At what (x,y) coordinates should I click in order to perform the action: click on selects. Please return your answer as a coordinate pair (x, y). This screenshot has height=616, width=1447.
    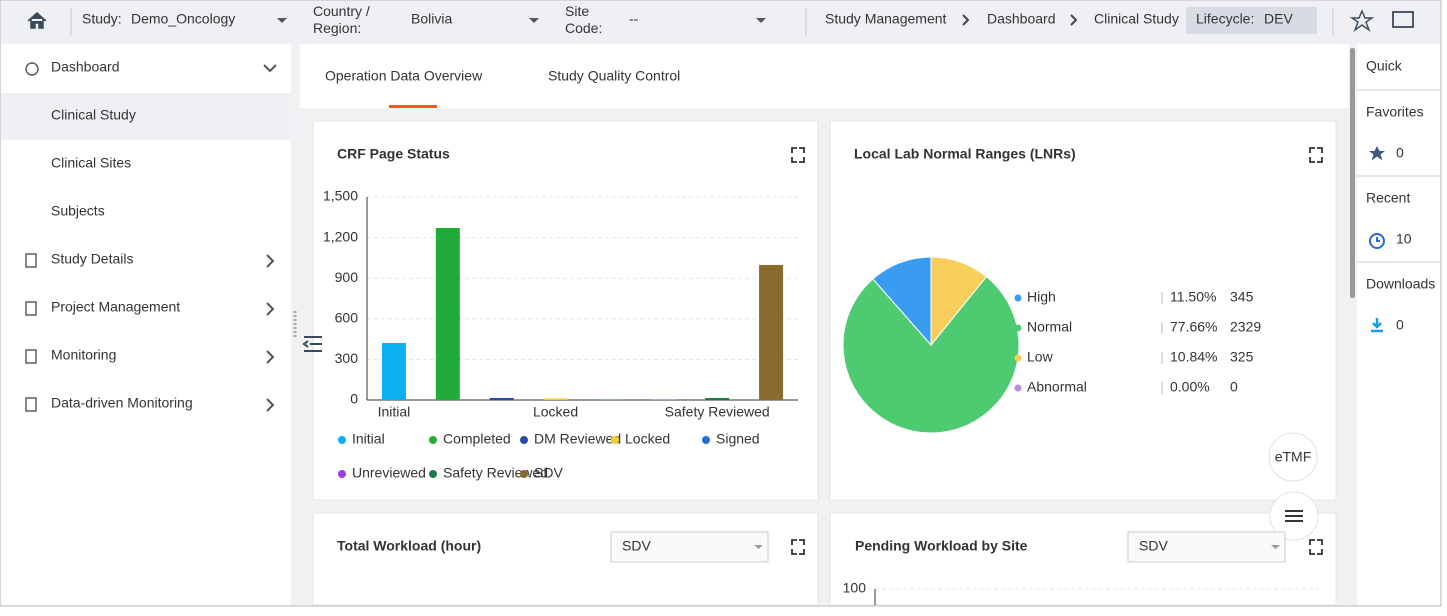
    Looking at the image, I should click on (948, 547).